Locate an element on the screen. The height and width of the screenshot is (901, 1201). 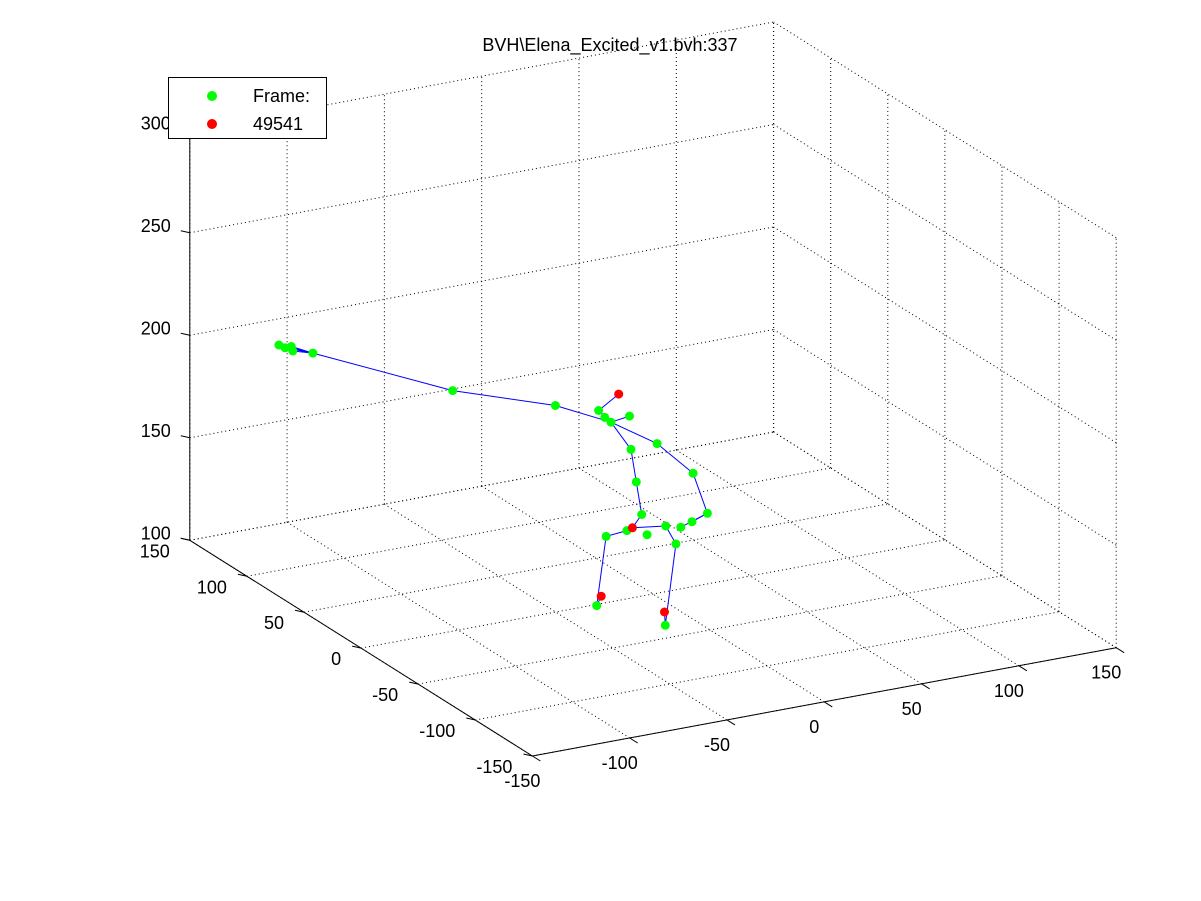
y-tick-label: 50 is located at coordinates (274, 623).